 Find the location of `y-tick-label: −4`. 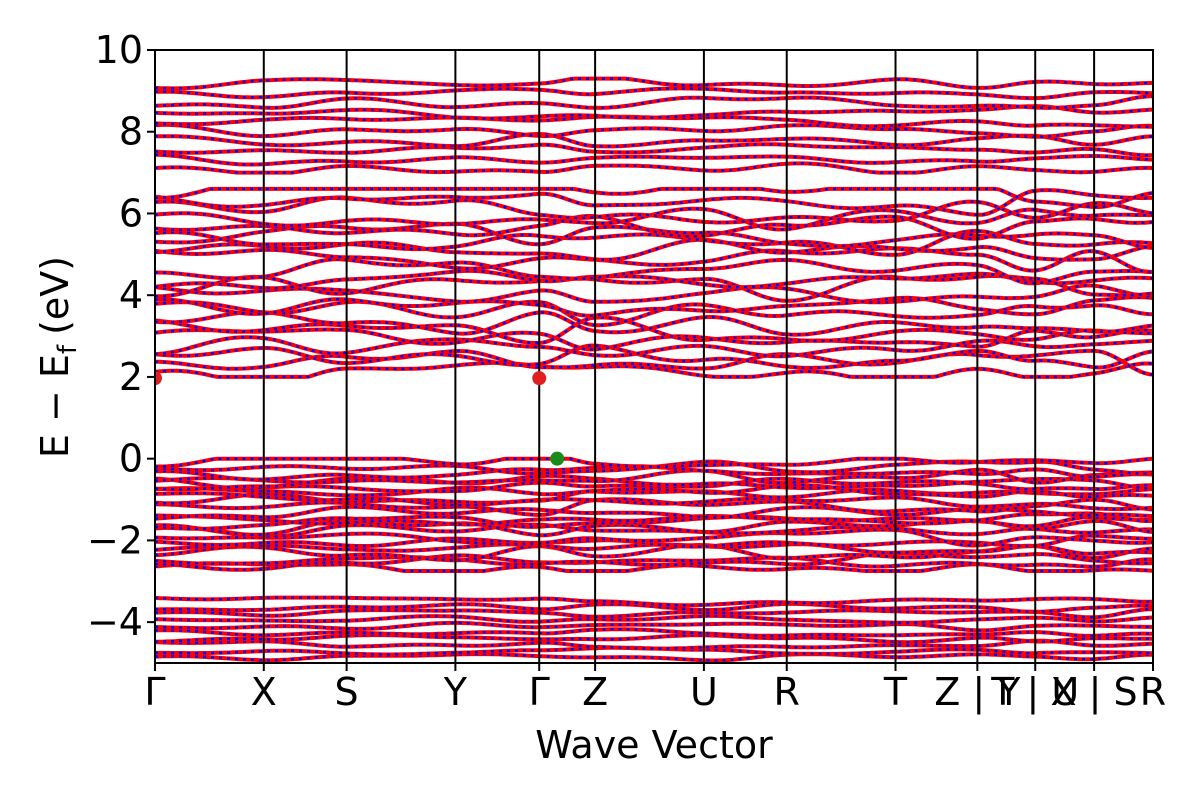

y-tick-label: −4 is located at coordinates (115, 622).